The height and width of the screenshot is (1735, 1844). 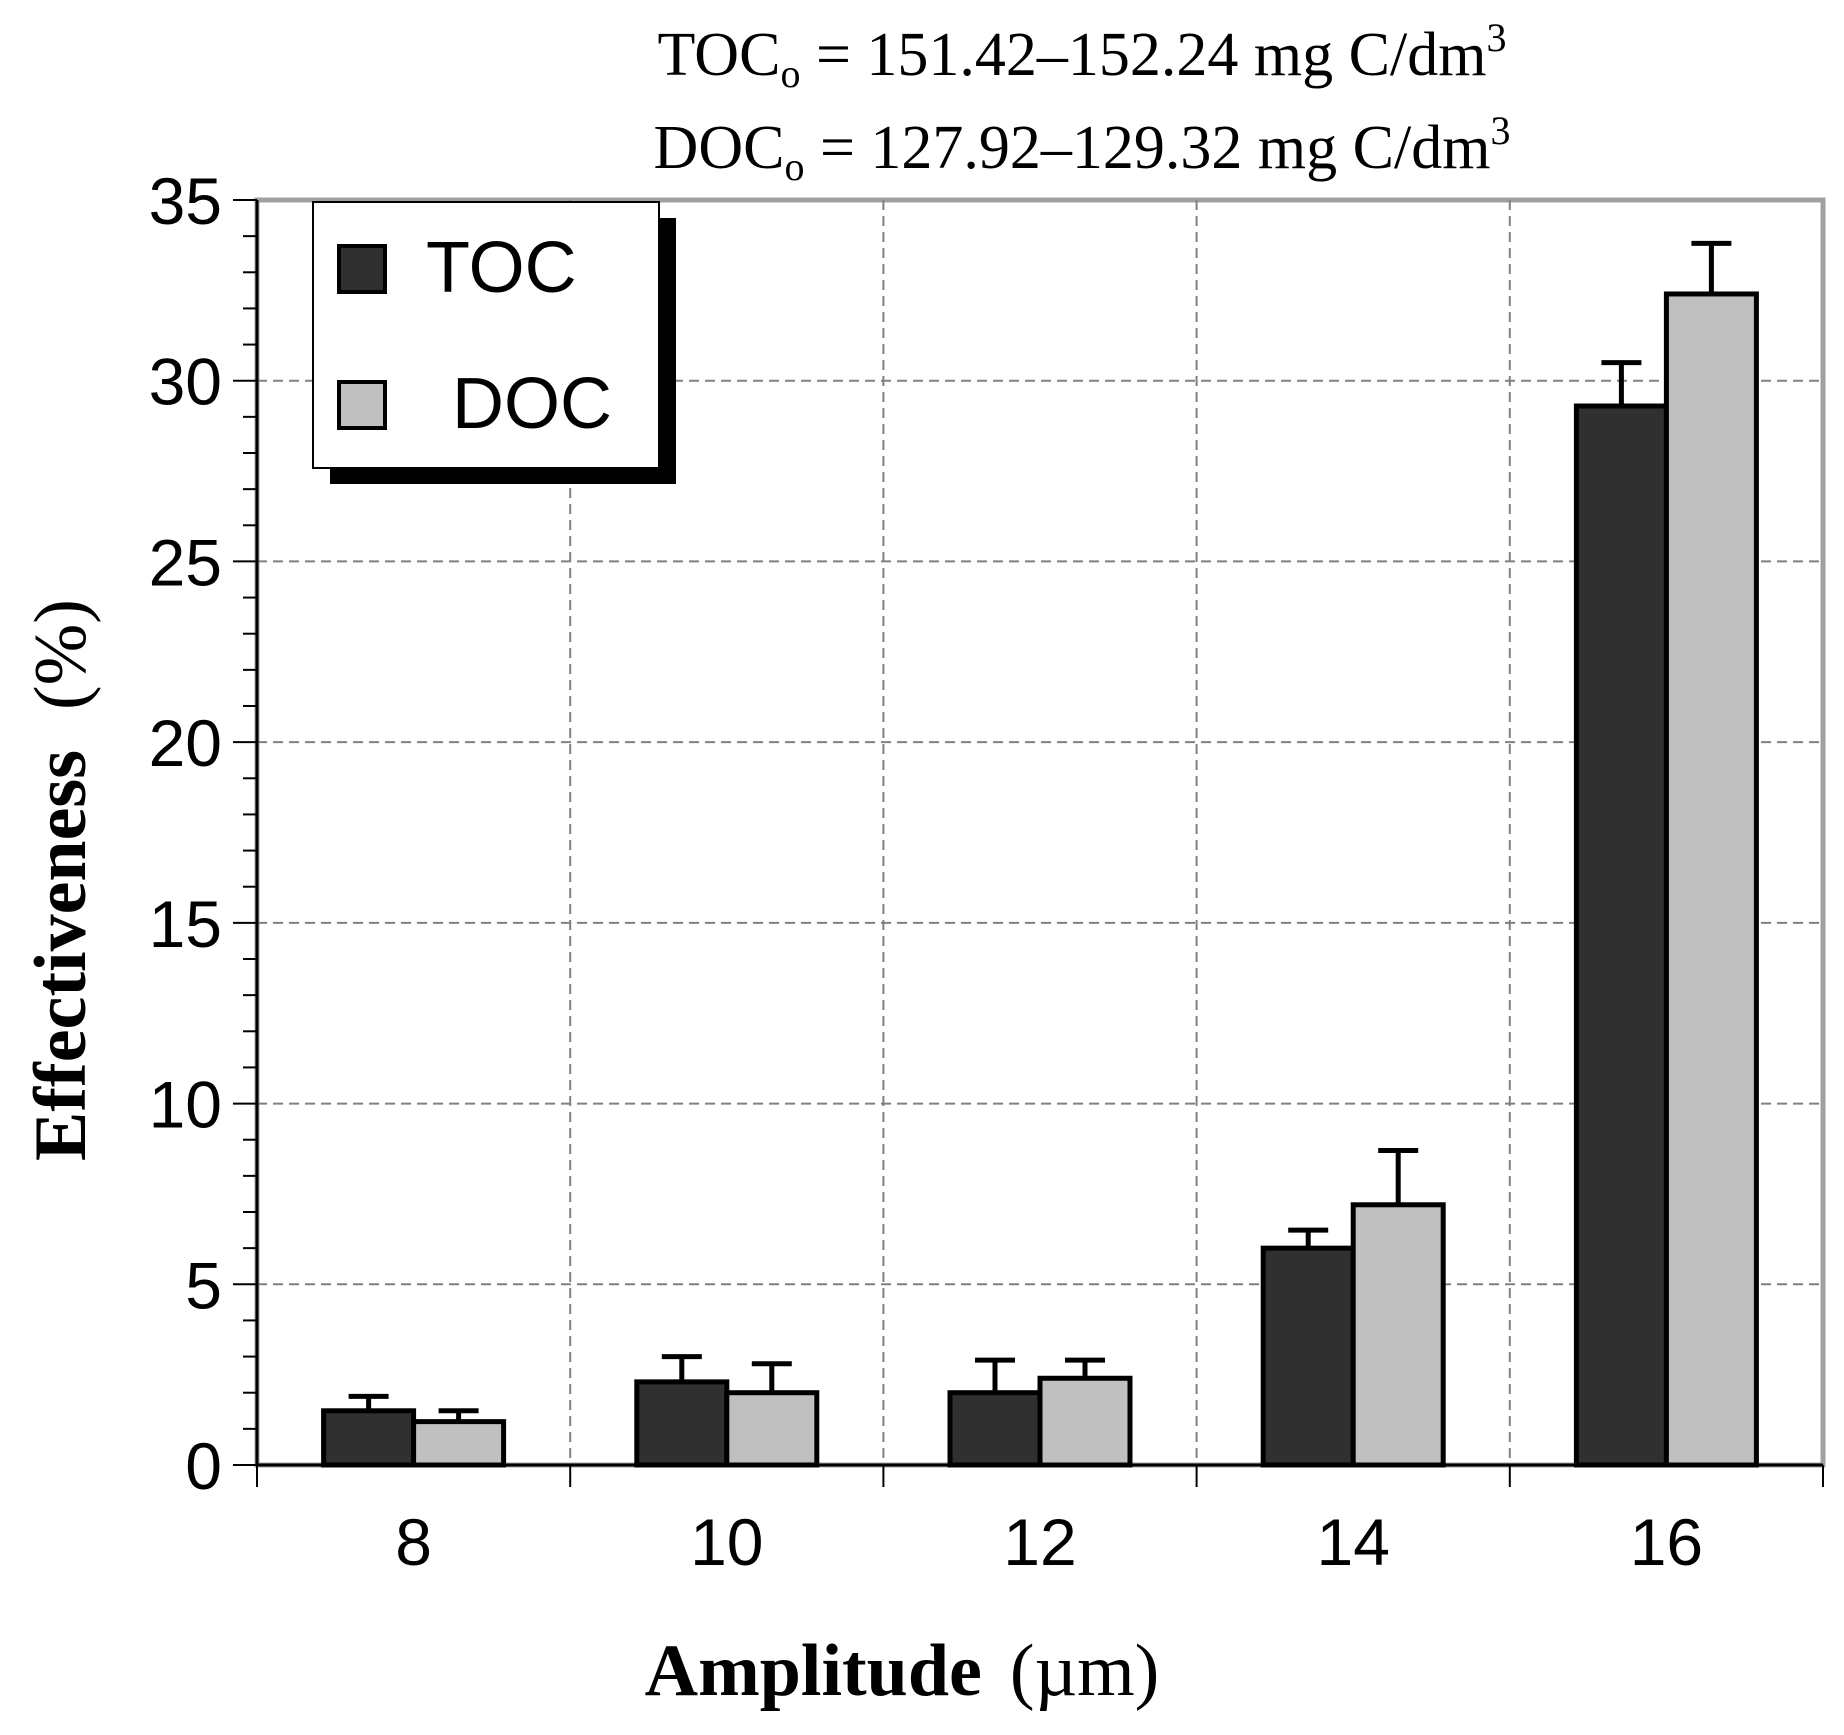 I want to click on x-tick-label-14: 14, so click(x=1352, y=1542).